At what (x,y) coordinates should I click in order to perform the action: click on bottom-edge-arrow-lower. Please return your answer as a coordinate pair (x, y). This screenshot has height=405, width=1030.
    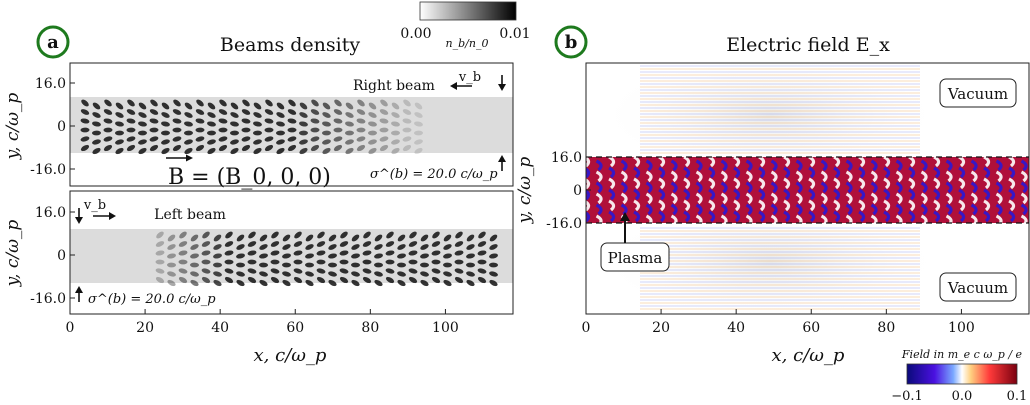
    Looking at the image, I should click on (79, 294).